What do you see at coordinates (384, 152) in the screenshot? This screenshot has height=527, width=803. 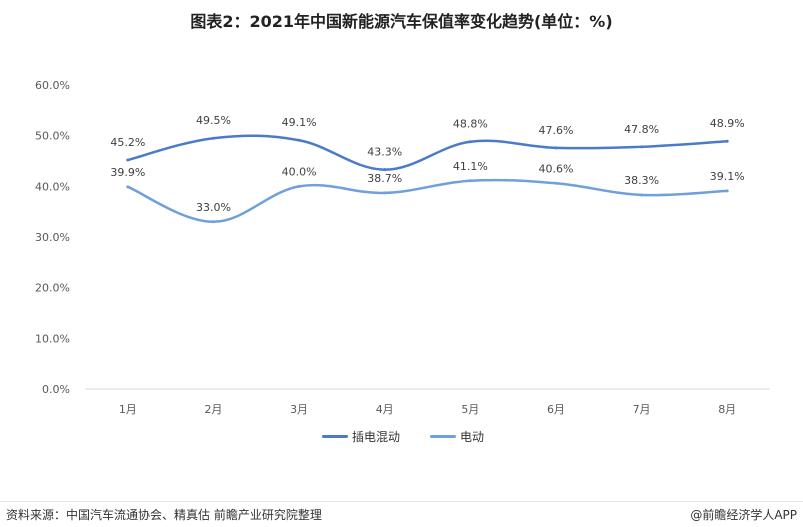 I see `data-label: 43.3%` at bounding box center [384, 152].